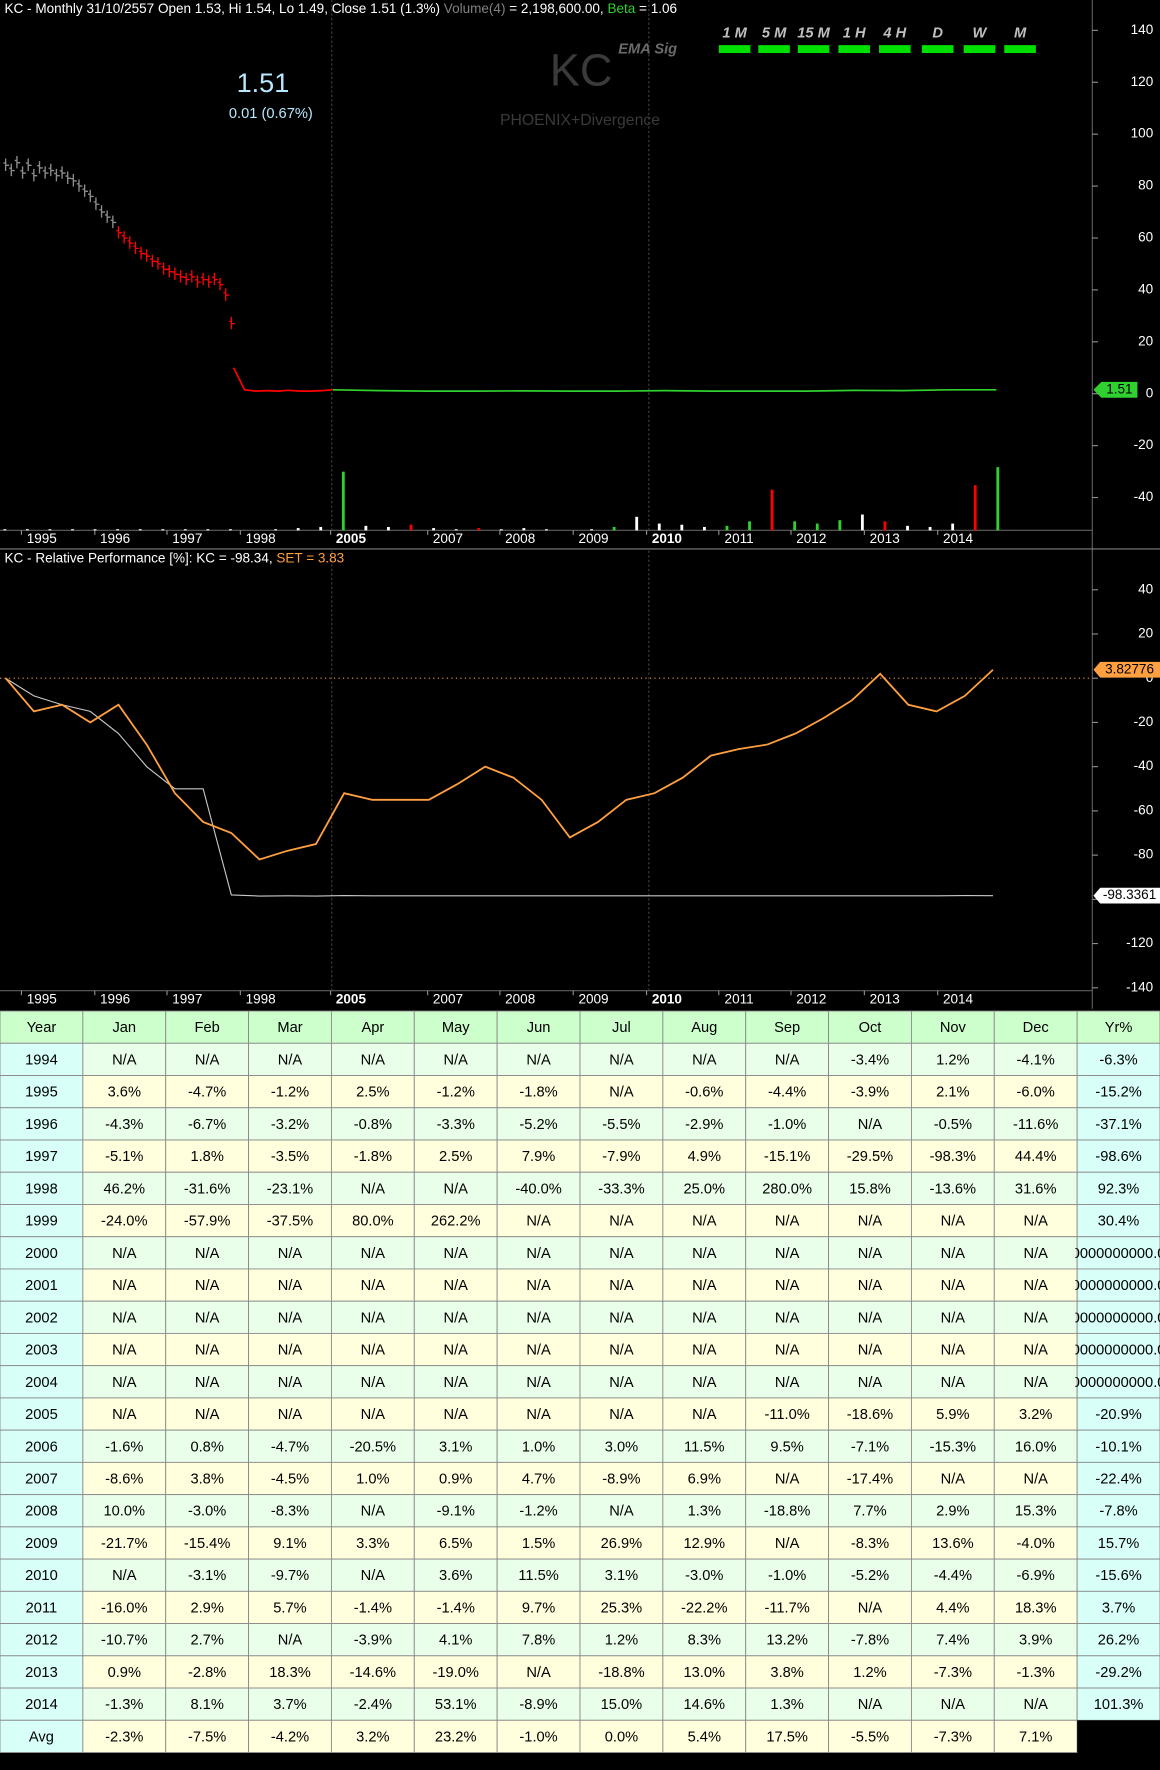 Image resolution: width=1160 pixels, height=1770 pixels. What do you see at coordinates (42, 1608) in the screenshot?
I see `table-text: 2011` at bounding box center [42, 1608].